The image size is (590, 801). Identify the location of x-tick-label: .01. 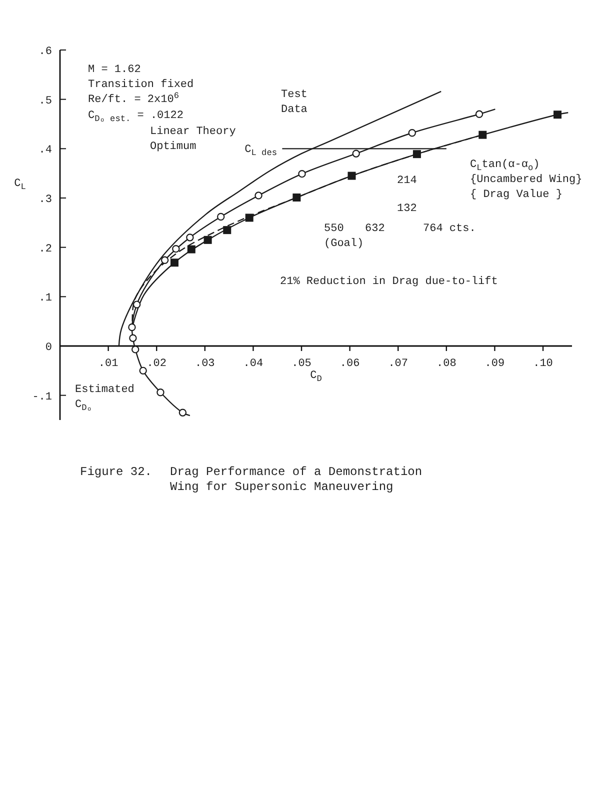
(108, 364).